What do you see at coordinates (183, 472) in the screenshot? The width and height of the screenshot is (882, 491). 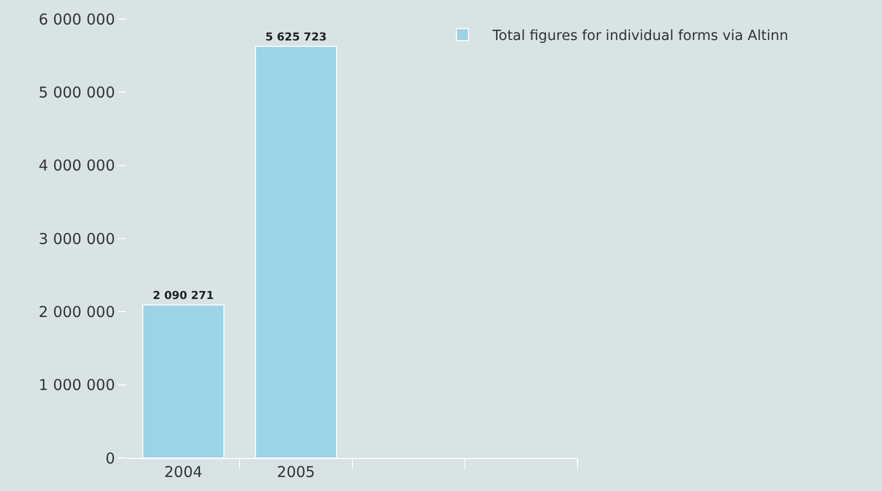 I see `x-tick-label: 2004` at bounding box center [183, 472].